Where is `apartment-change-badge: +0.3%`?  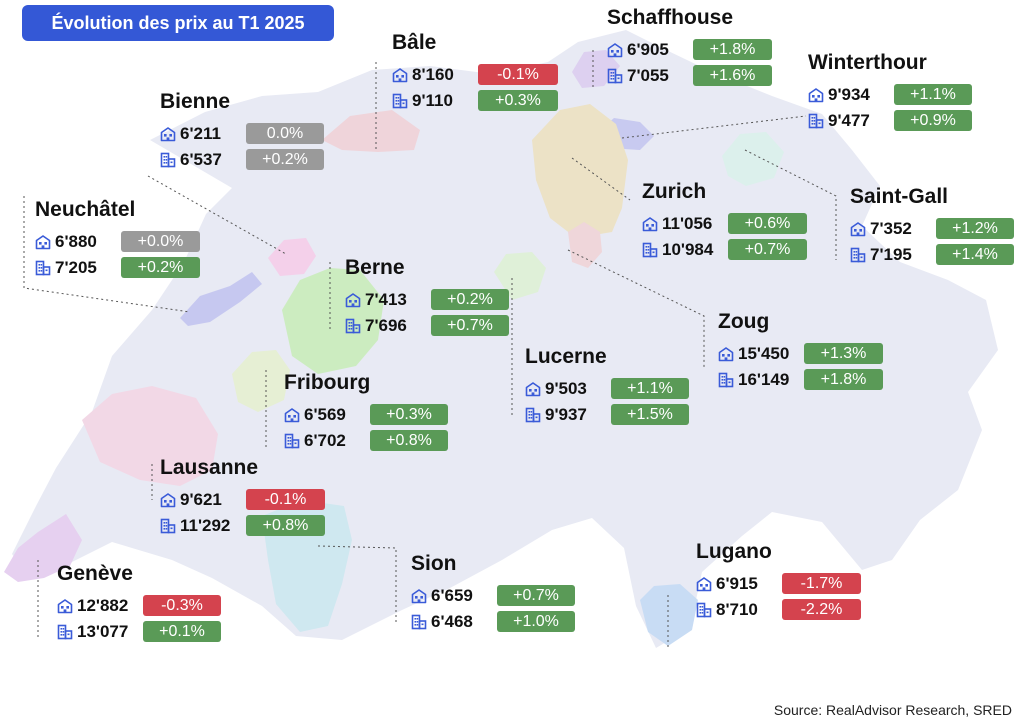 apartment-change-badge: +0.3% is located at coordinates (409, 414).